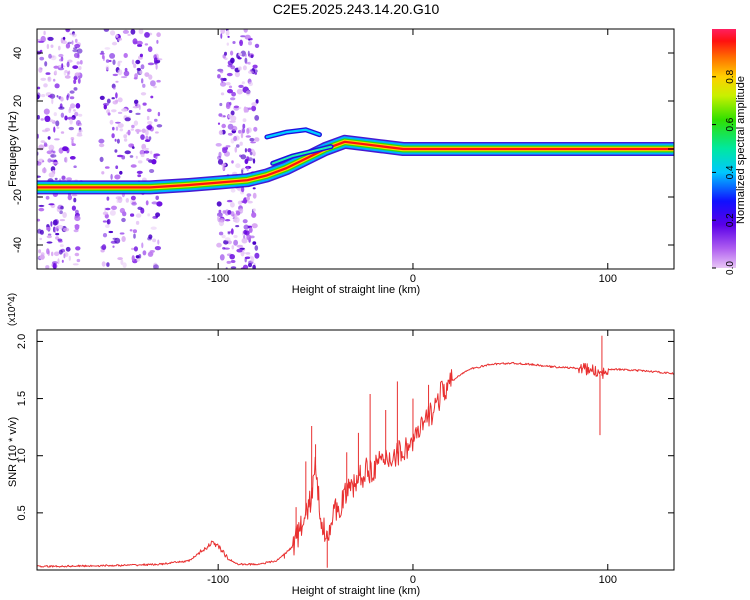 The height and width of the screenshot is (600, 750). What do you see at coordinates (18, 53) in the screenshot?
I see `y-tick-label: 40` at bounding box center [18, 53].